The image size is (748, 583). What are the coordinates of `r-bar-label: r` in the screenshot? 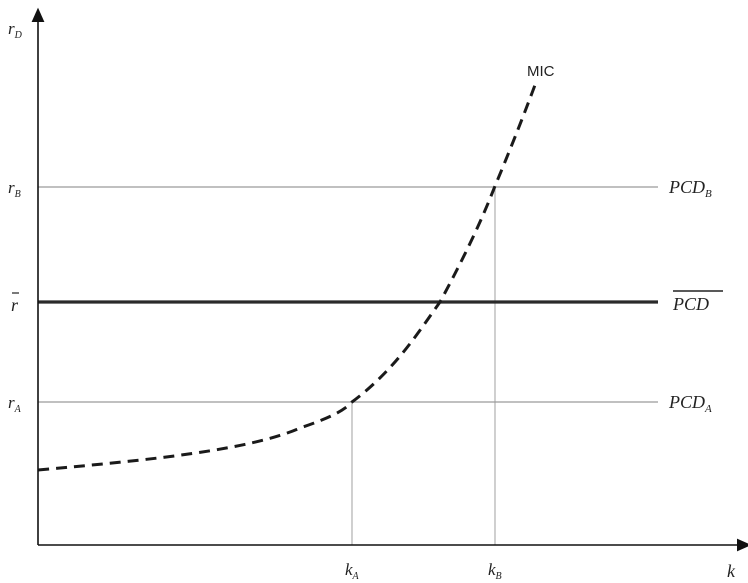 It's located at (15, 303).